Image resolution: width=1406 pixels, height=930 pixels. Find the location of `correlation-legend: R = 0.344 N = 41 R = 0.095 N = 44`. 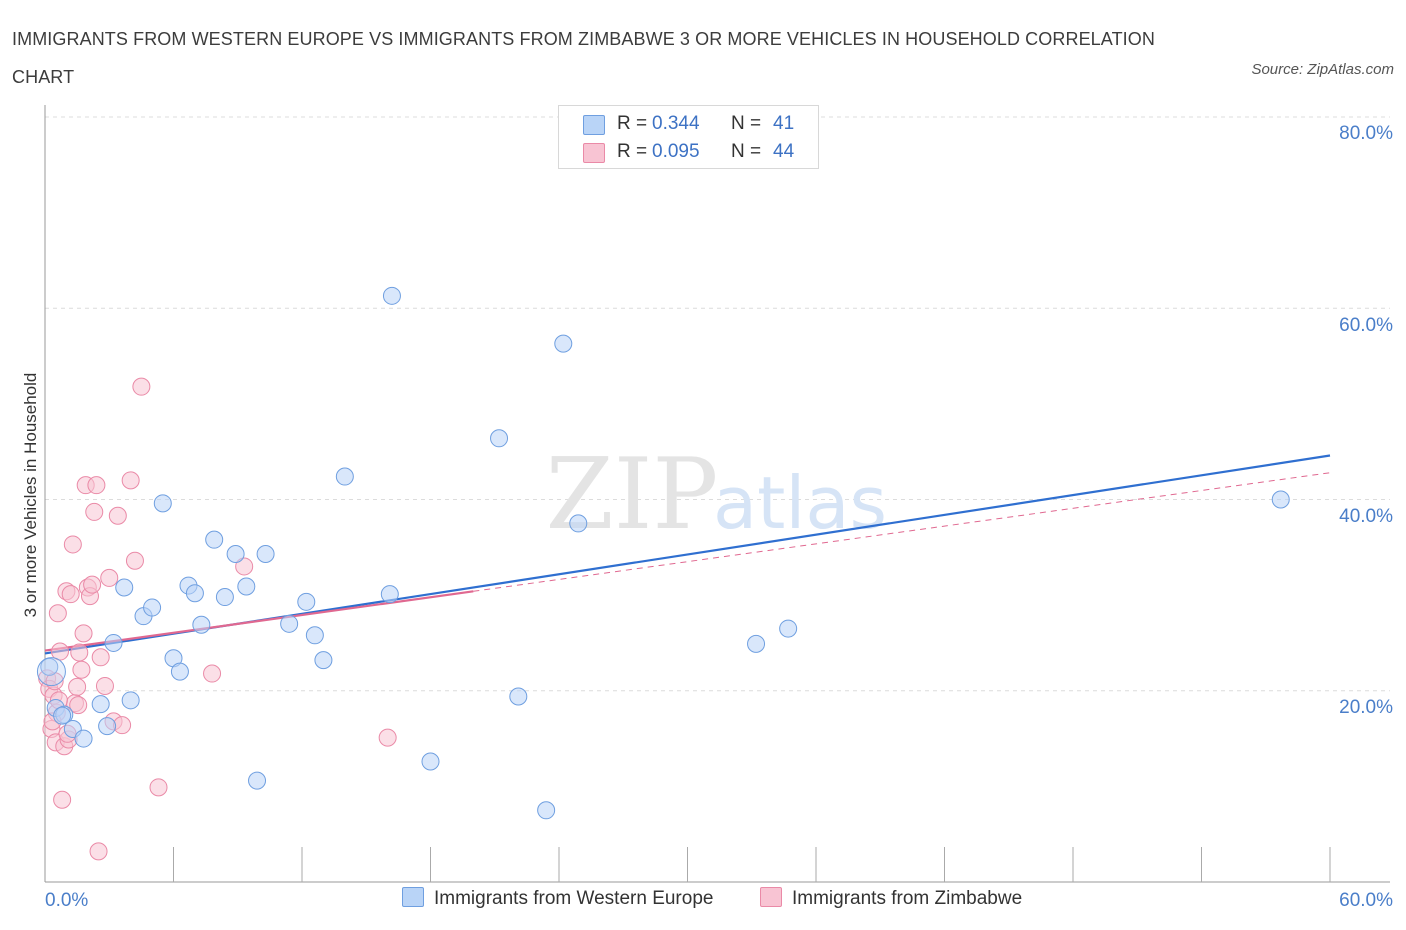

correlation-legend: R = 0.344 N = 41 R = 0.095 N = 44 is located at coordinates (688, 137).